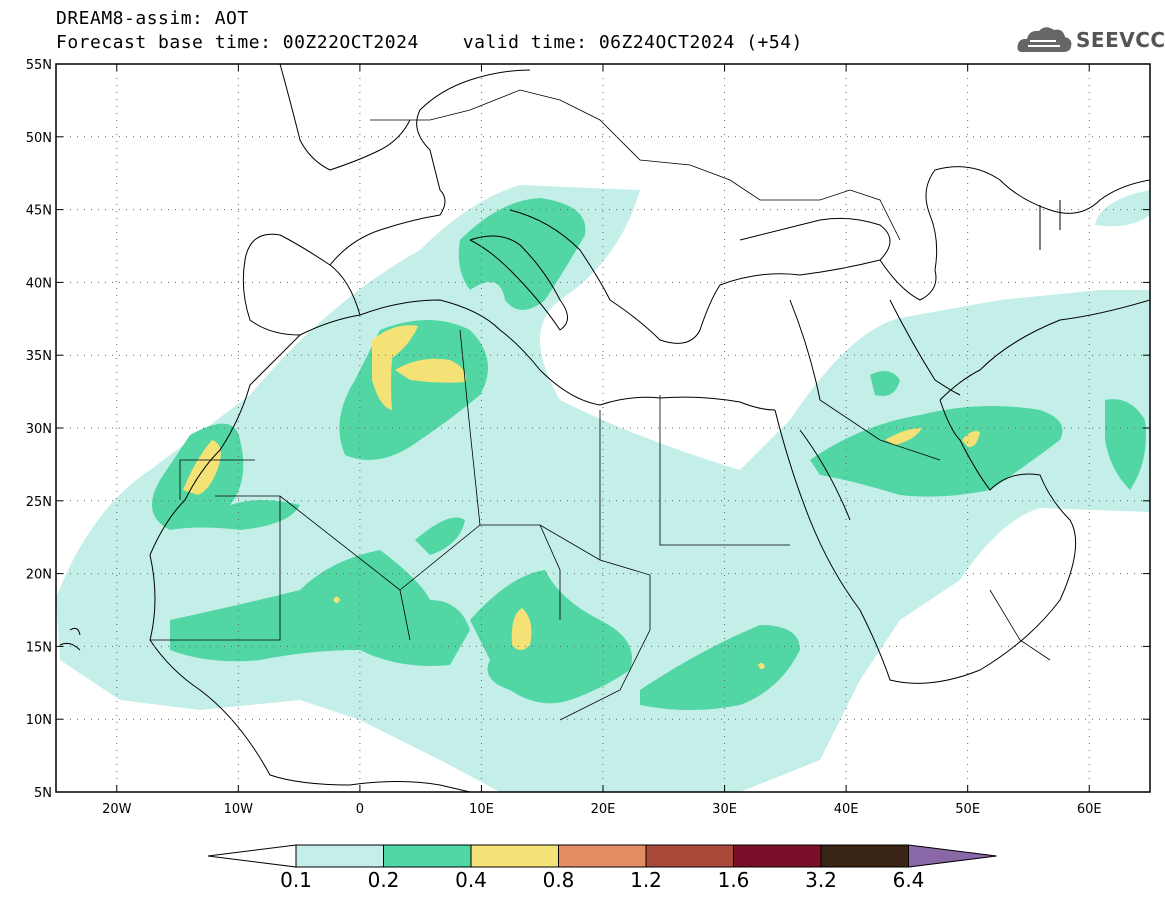 The image size is (1165, 905). I want to click on lon-label: 0, so click(360, 809).